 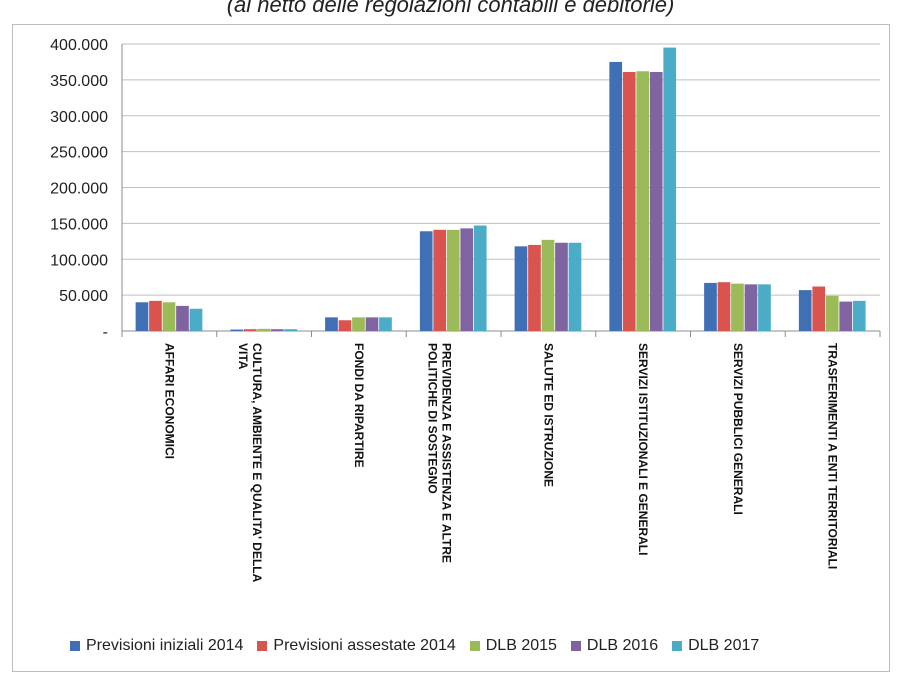 I want to click on legend-label: Previsioni assestate 2014, so click(x=364, y=645).